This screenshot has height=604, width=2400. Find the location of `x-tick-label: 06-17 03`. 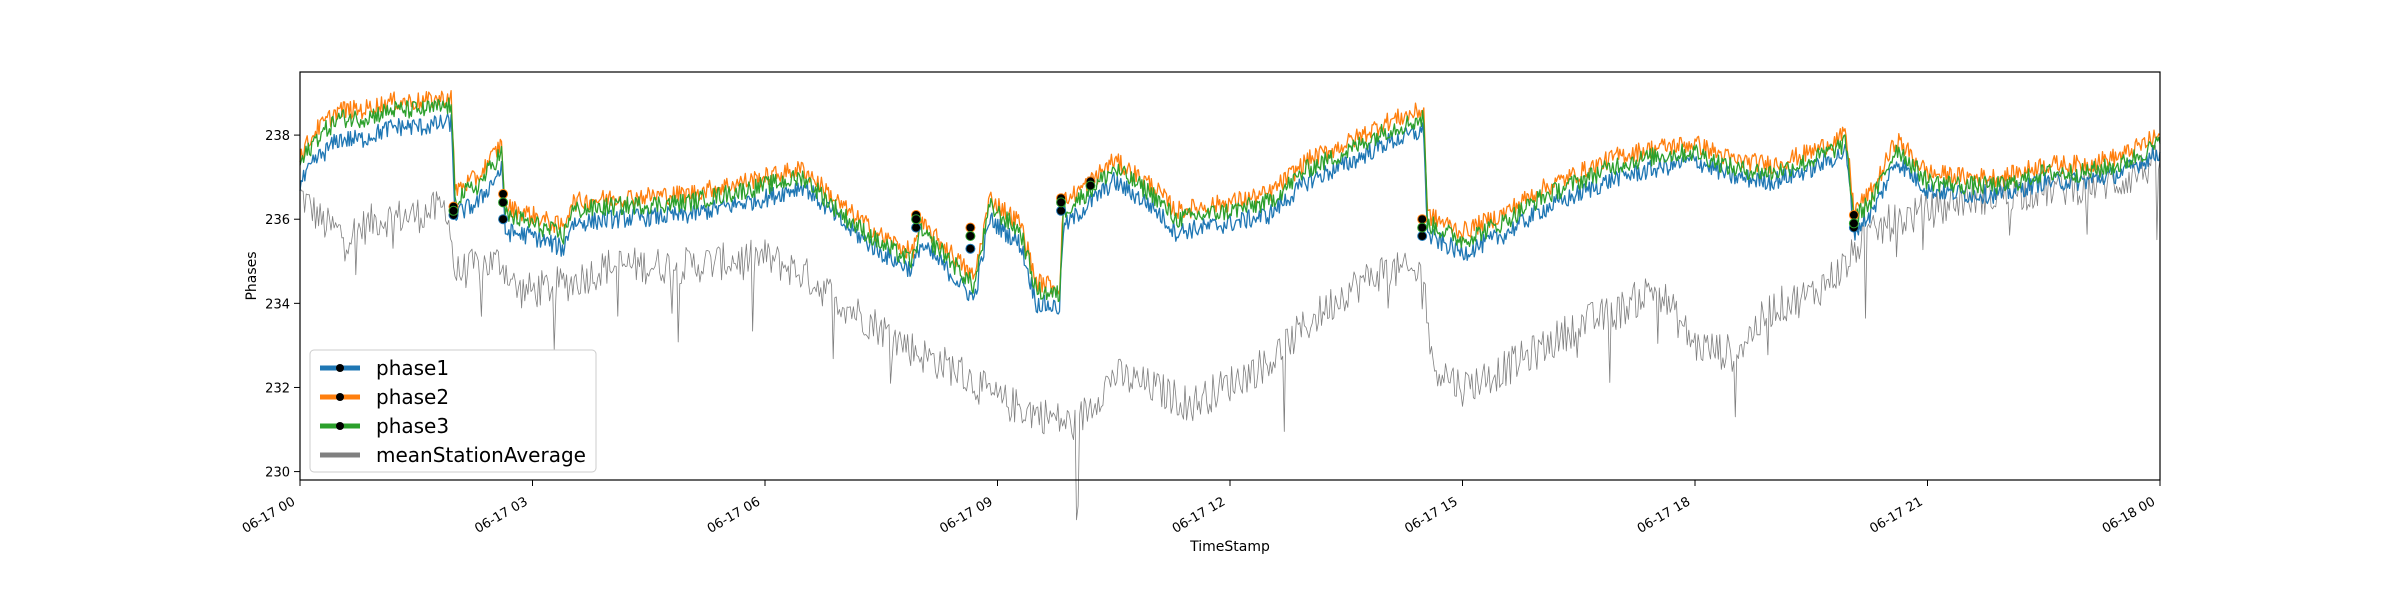

x-tick-label: 06-17 03 is located at coordinates (501, 515).